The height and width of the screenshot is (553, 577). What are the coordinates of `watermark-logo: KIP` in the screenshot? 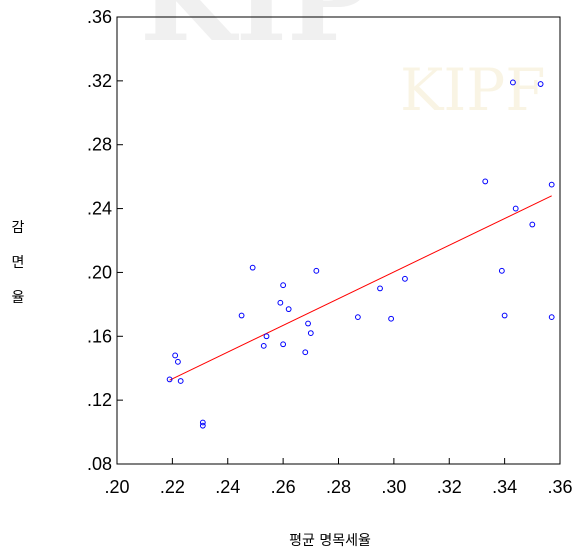 It's located at (255, 33).